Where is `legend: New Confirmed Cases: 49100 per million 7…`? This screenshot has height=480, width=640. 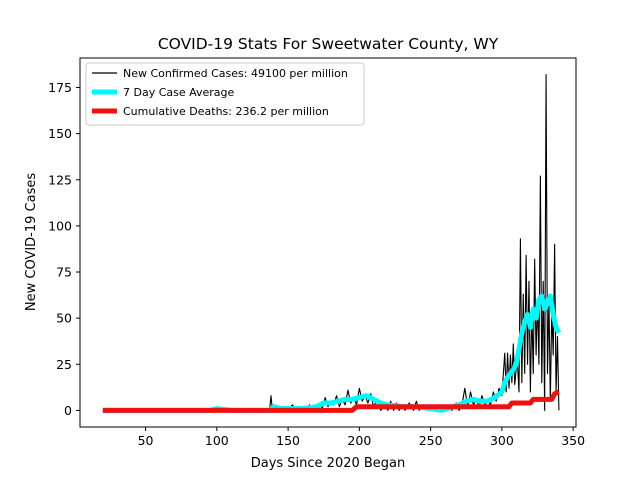
legend: New Confirmed Cases: 49100 per million 7… is located at coordinates (225, 94).